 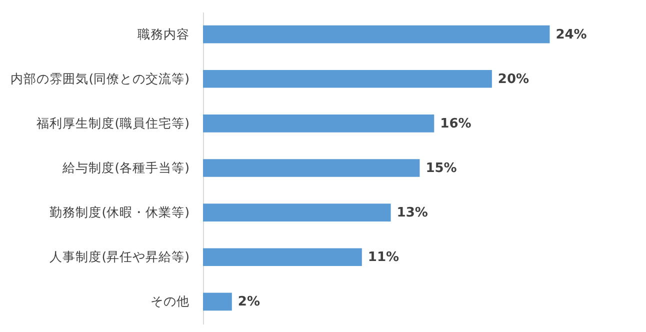 I want to click on data-label: 11%, so click(x=384, y=258).